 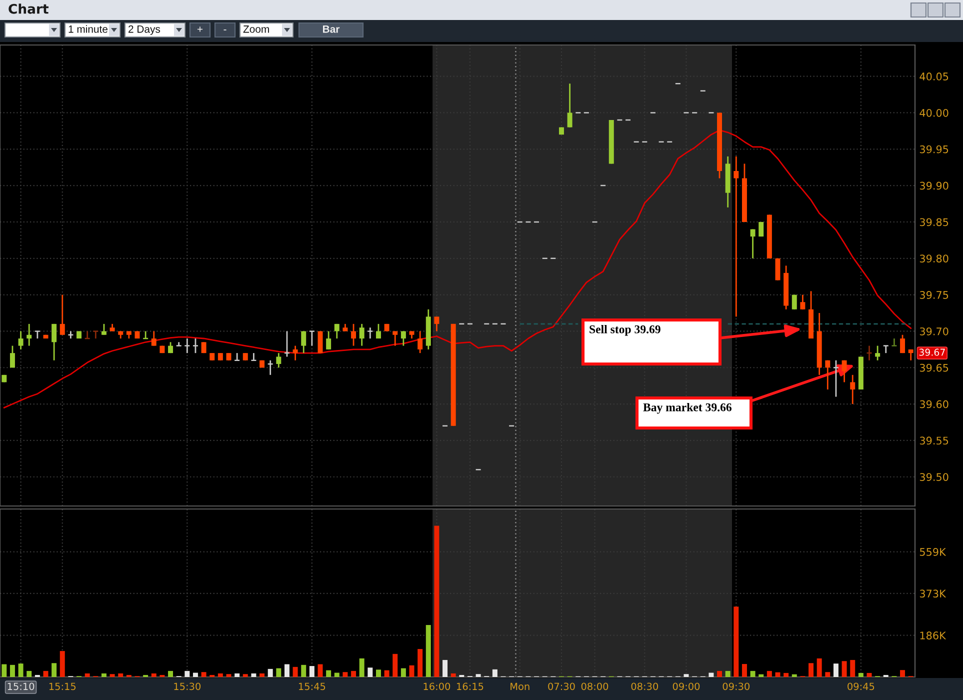 What do you see at coordinates (934, 404) in the screenshot?
I see `y-tick-label: 39.60` at bounding box center [934, 404].